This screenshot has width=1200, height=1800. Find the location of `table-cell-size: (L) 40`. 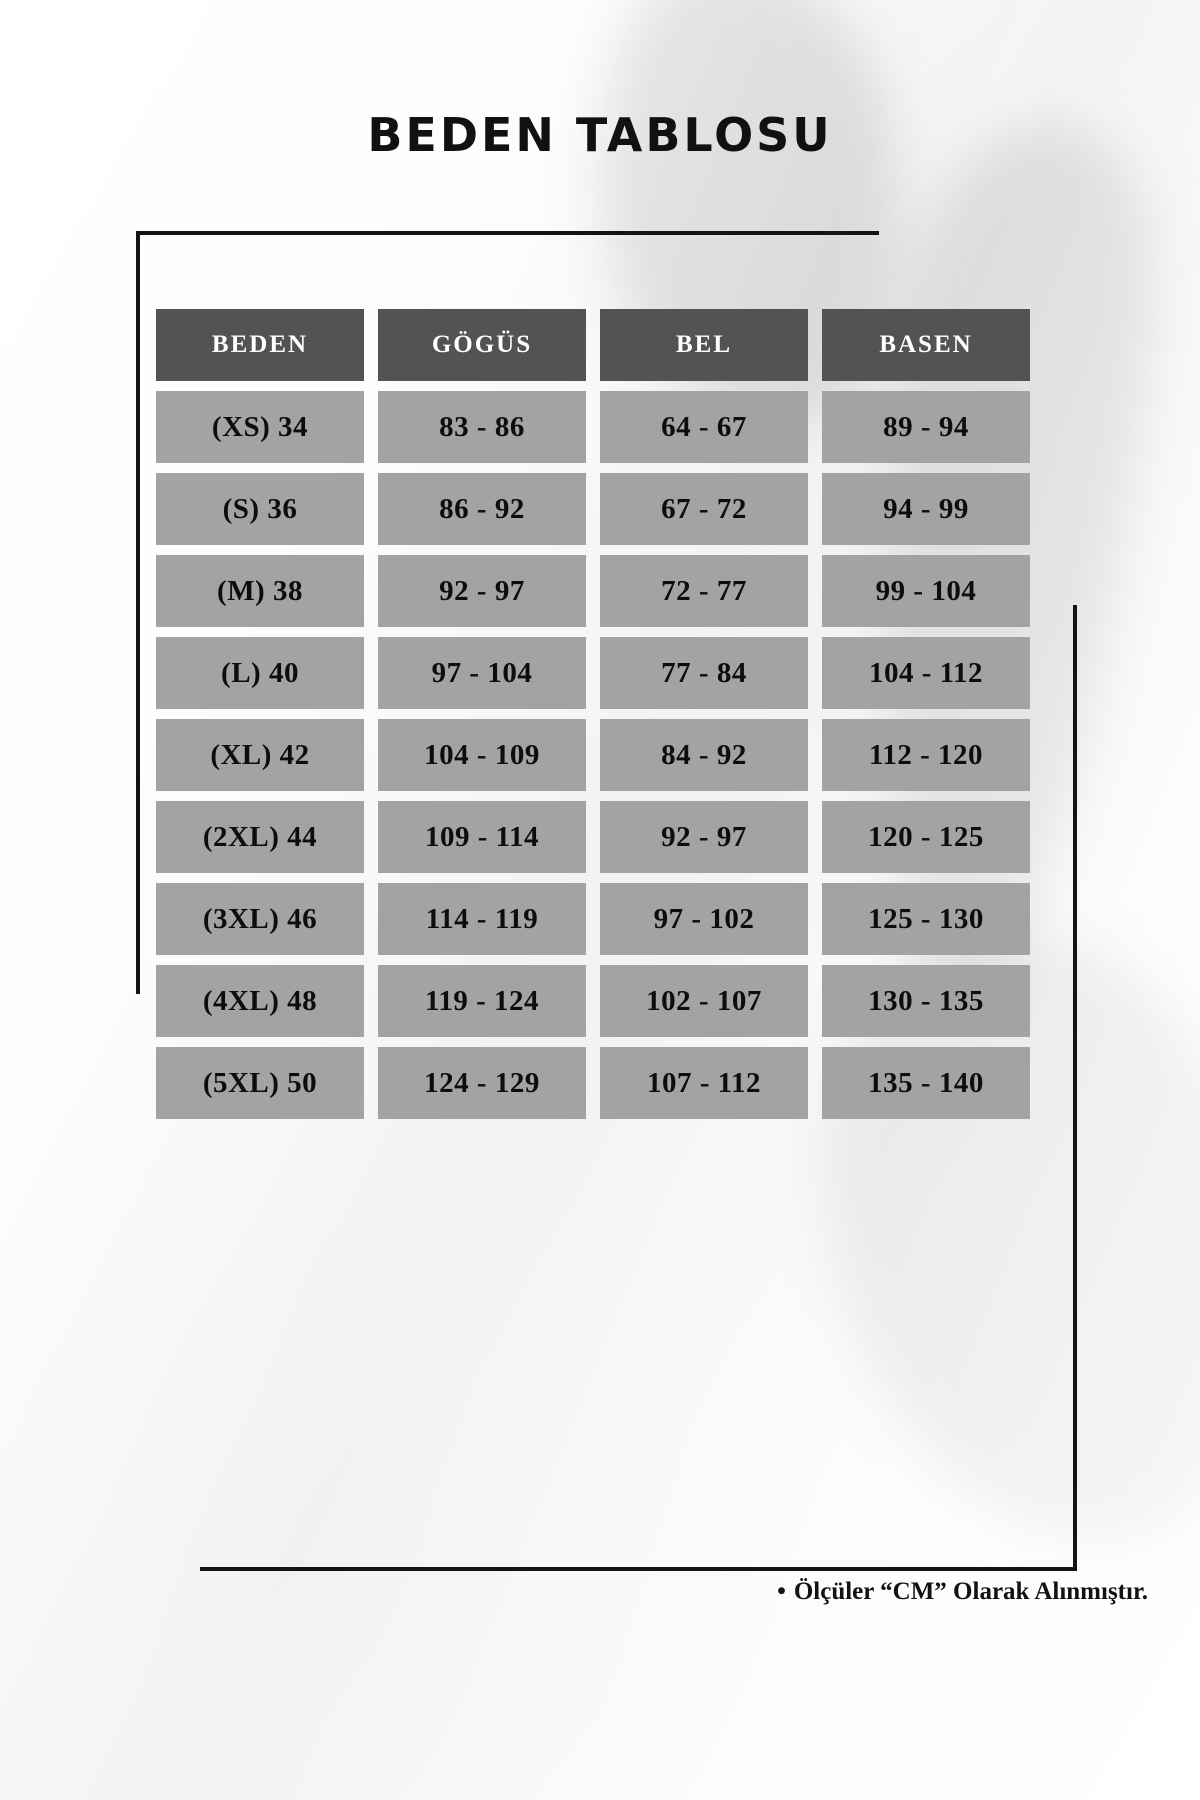

table-cell-size: (L) 40 is located at coordinates (260, 673).